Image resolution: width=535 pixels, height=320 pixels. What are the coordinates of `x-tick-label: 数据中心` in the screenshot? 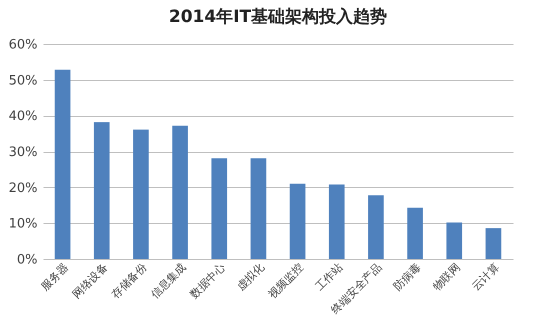 It's located at (207, 281).